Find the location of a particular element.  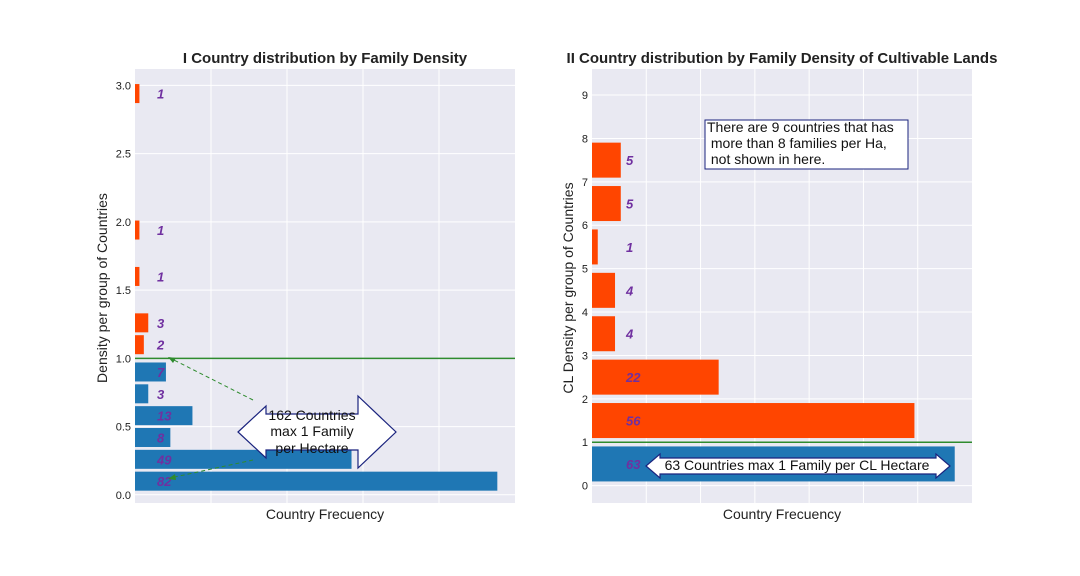

y-tick-label: 0.0 is located at coordinates (123, 496).